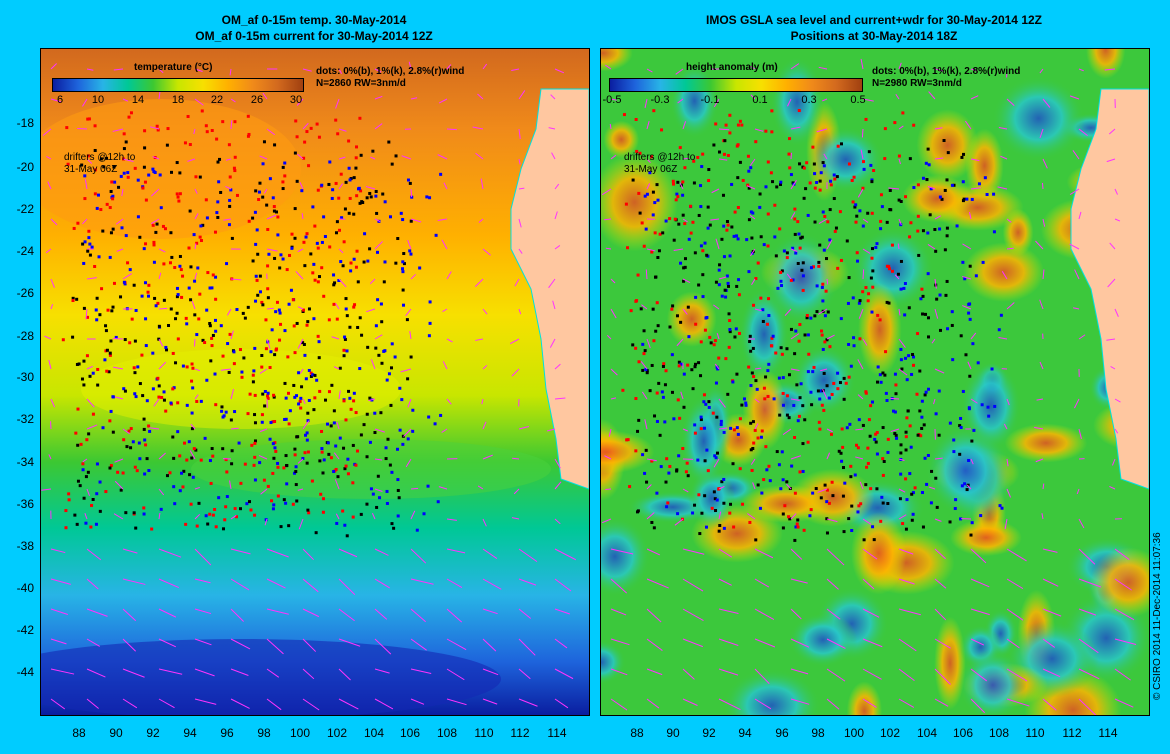  What do you see at coordinates (963, 733) in the screenshot?
I see `lon-tick: 106` at bounding box center [963, 733].